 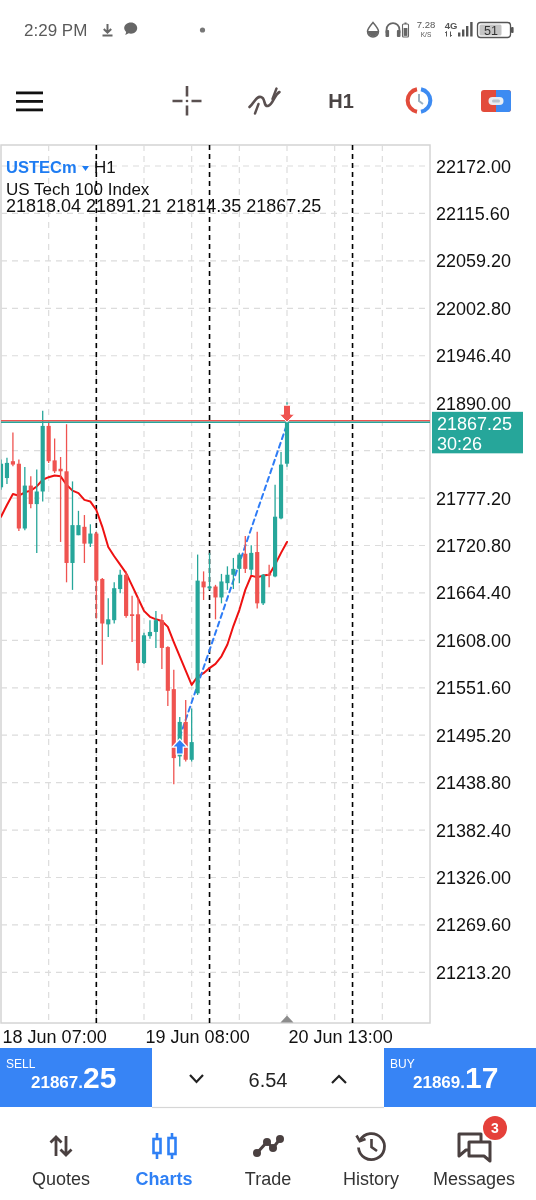 What do you see at coordinates (491, 31) in the screenshot?
I see `text: 51` at bounding box center [491, 31].